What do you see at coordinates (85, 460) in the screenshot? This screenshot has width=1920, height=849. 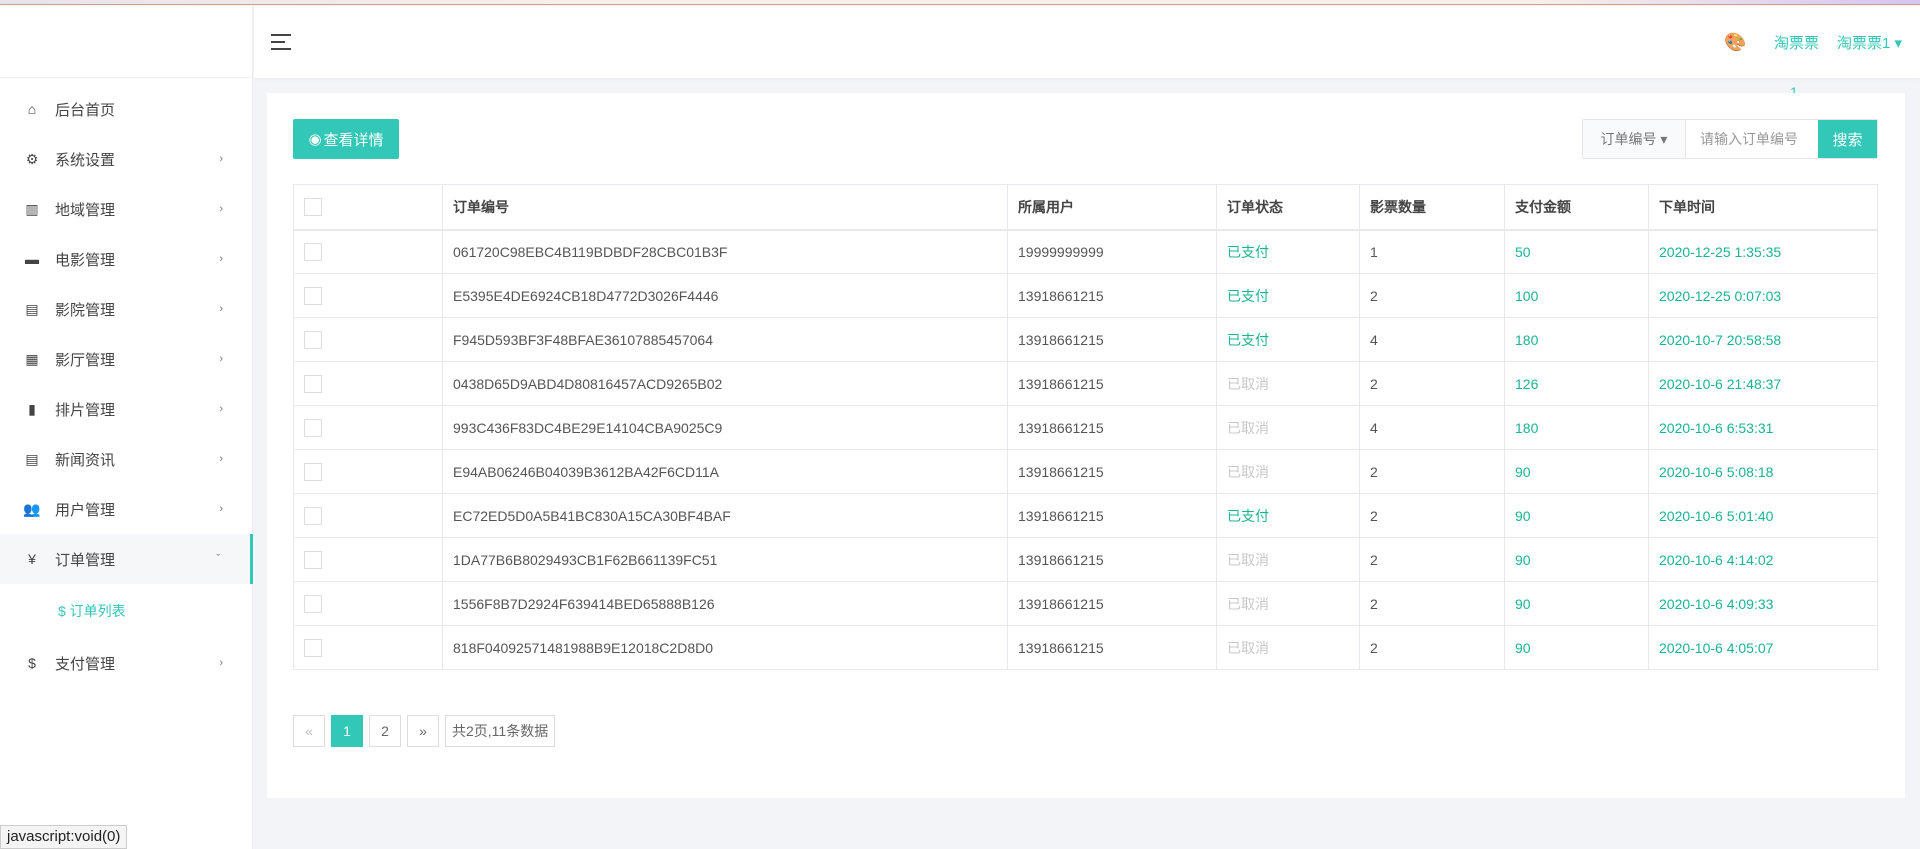 I see `sidebar-item-label: 新闻资讯` at bounding box center [85, 460].